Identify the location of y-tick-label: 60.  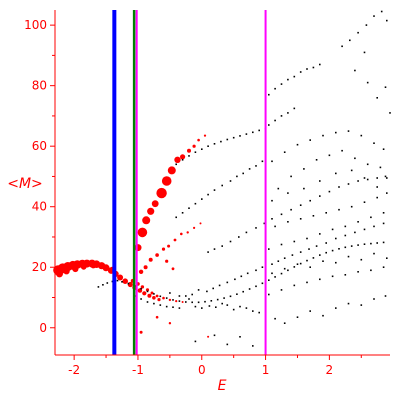
(39, 146).